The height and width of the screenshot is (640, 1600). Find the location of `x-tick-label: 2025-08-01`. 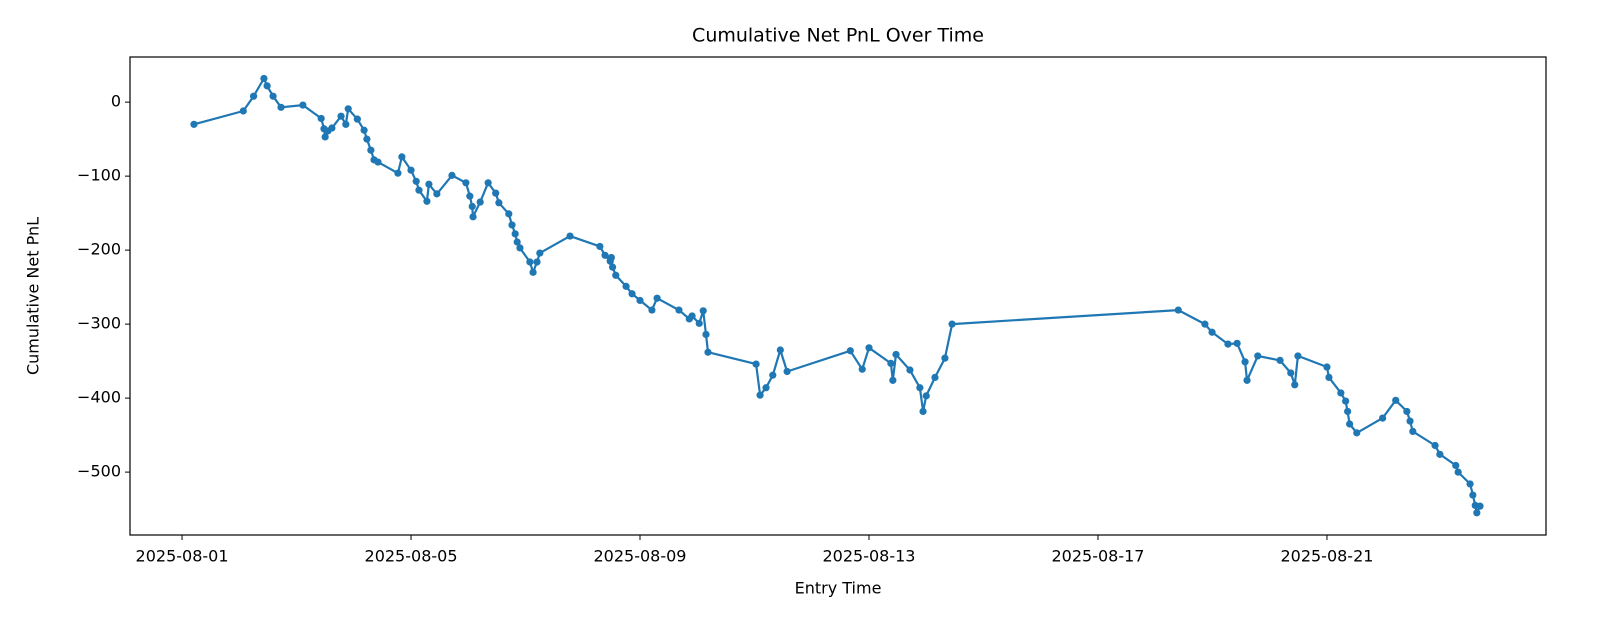

x-tick-label: 2025-08-01 is located at coordinates (182, 556).